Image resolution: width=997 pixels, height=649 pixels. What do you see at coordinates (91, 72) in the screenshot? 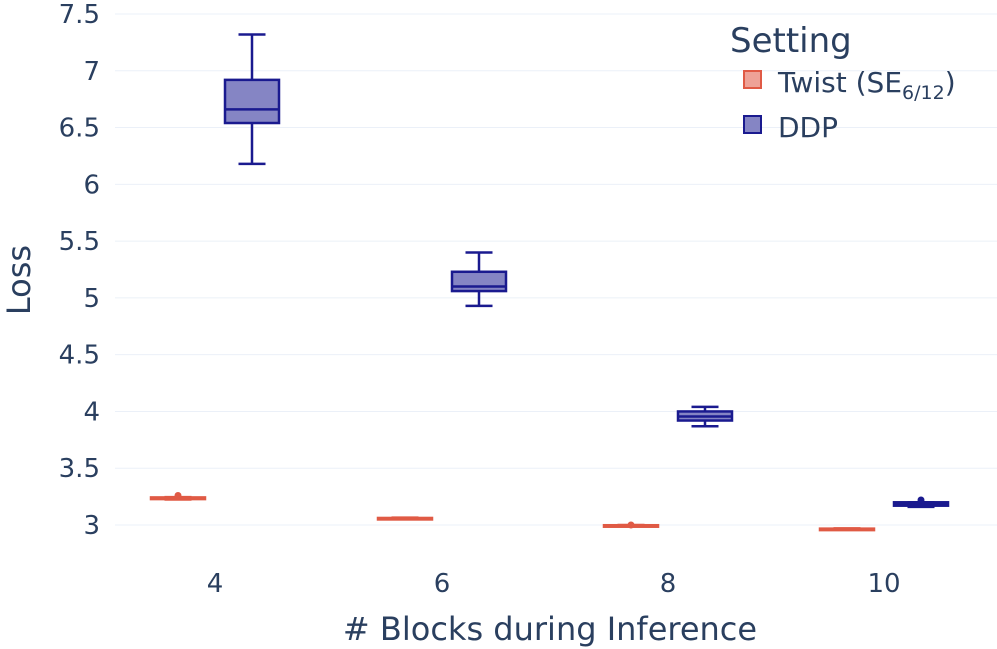
I see `y-tick-label-8: 7` at bounding box center [91, 72].